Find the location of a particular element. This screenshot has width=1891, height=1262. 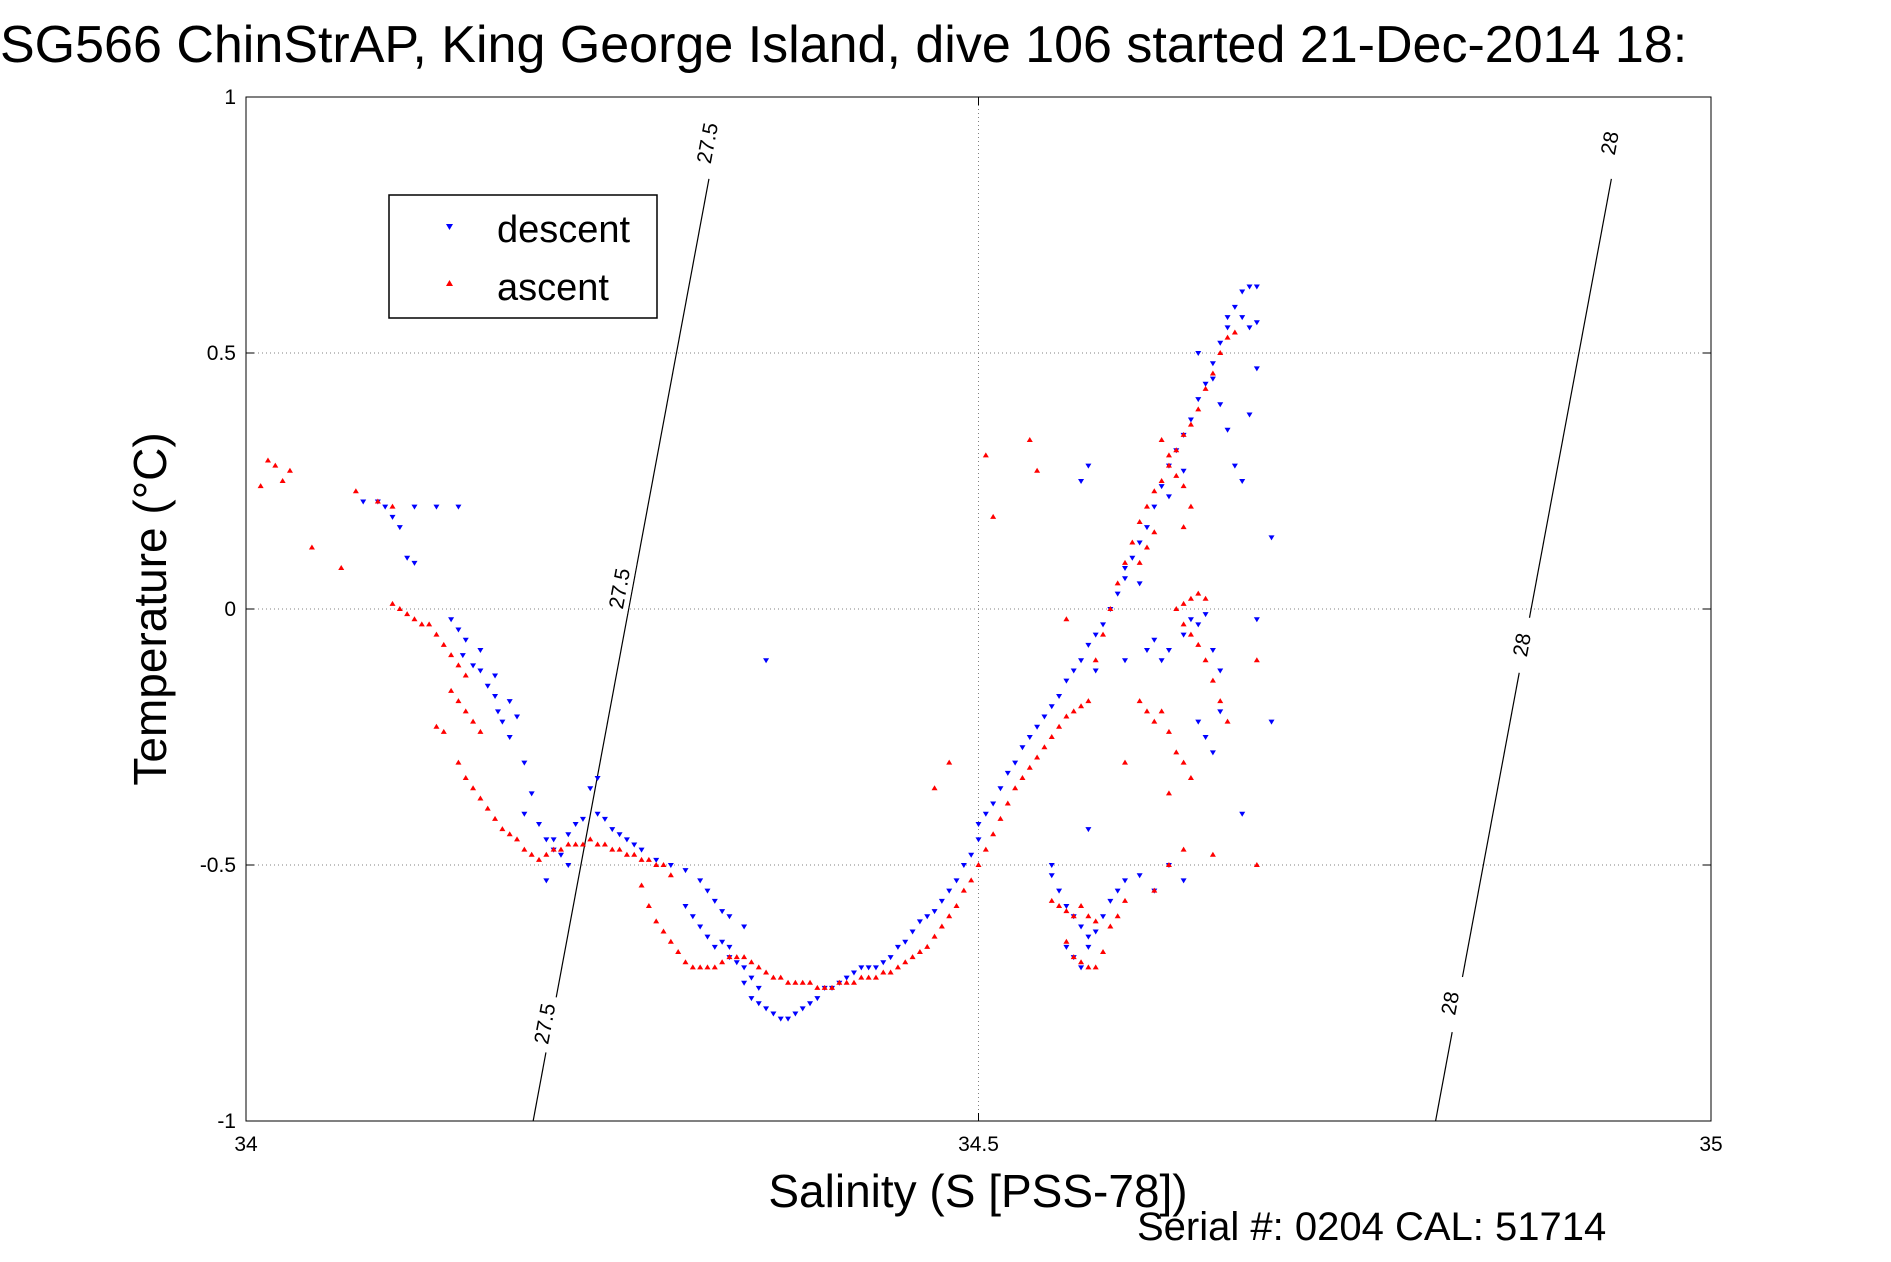

legend-descent-label: descent is located at coordinates (564, 230).